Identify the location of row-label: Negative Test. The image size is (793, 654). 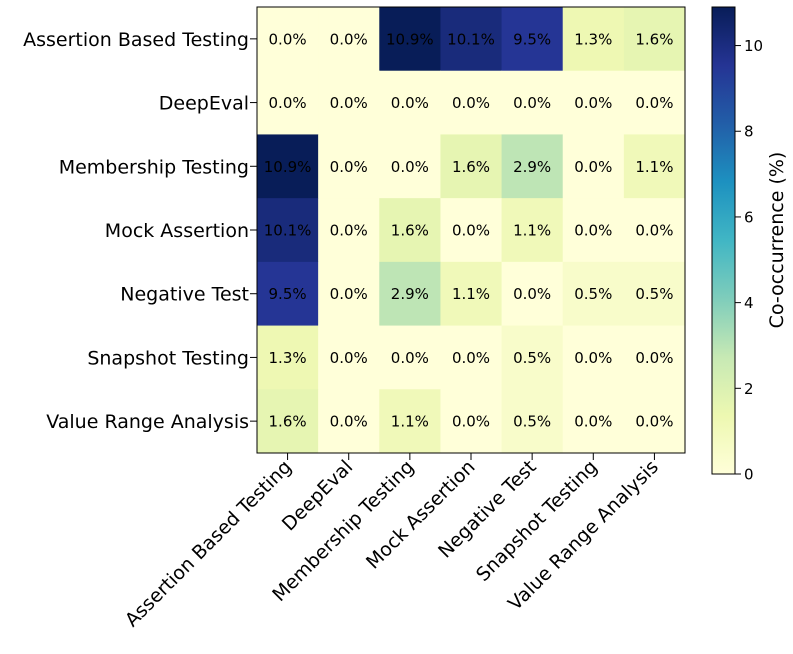
(184, 295).